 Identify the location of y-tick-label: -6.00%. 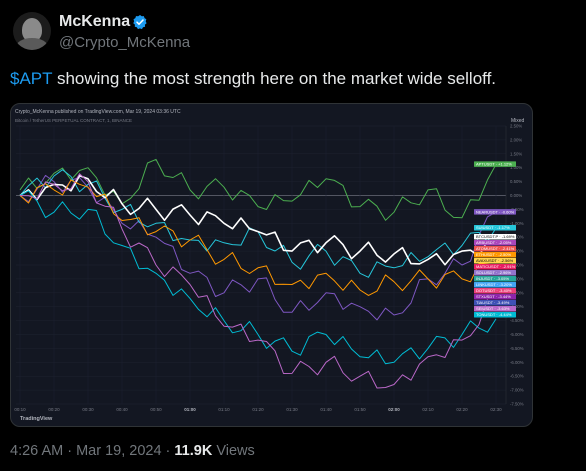
(517, 362).